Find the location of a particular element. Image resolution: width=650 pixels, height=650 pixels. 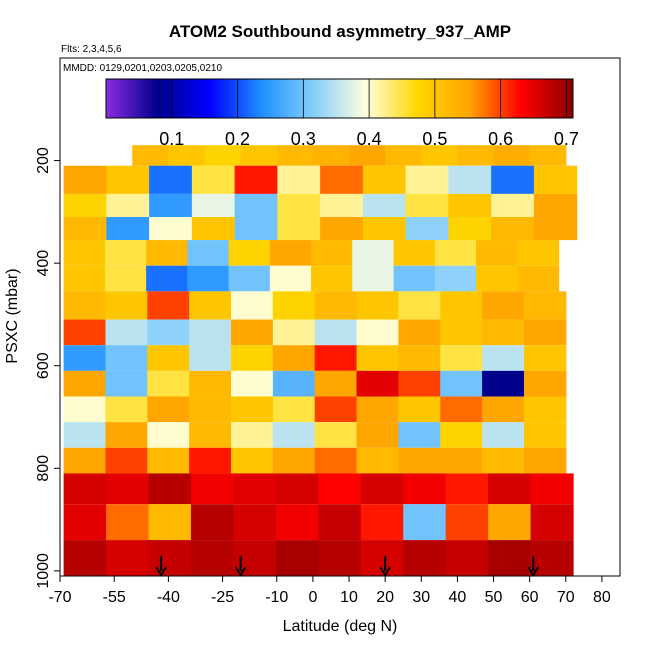

y-axis: 200 400 600 800 1000 is located at coordinates (47, 368).